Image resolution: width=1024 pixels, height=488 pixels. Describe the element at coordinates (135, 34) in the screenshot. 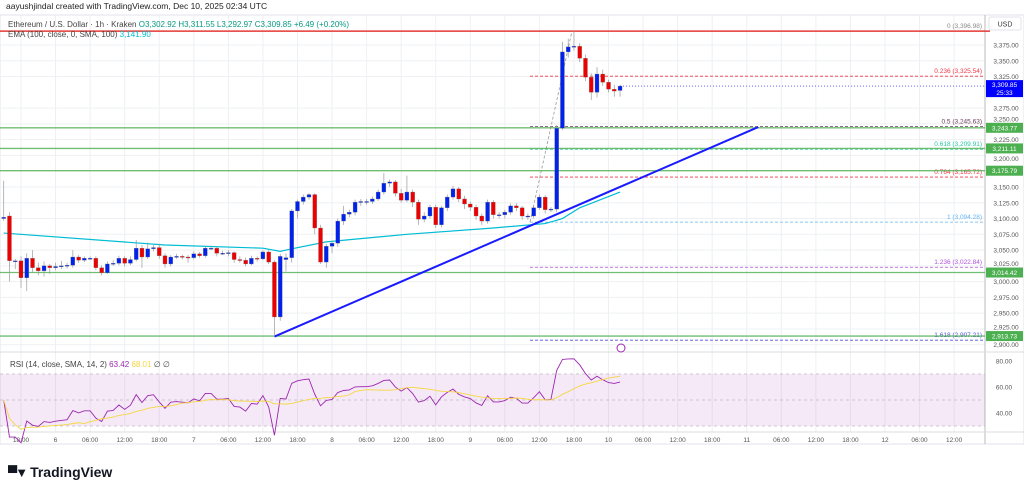

I see `ema-value: 3,141.90` at that location.